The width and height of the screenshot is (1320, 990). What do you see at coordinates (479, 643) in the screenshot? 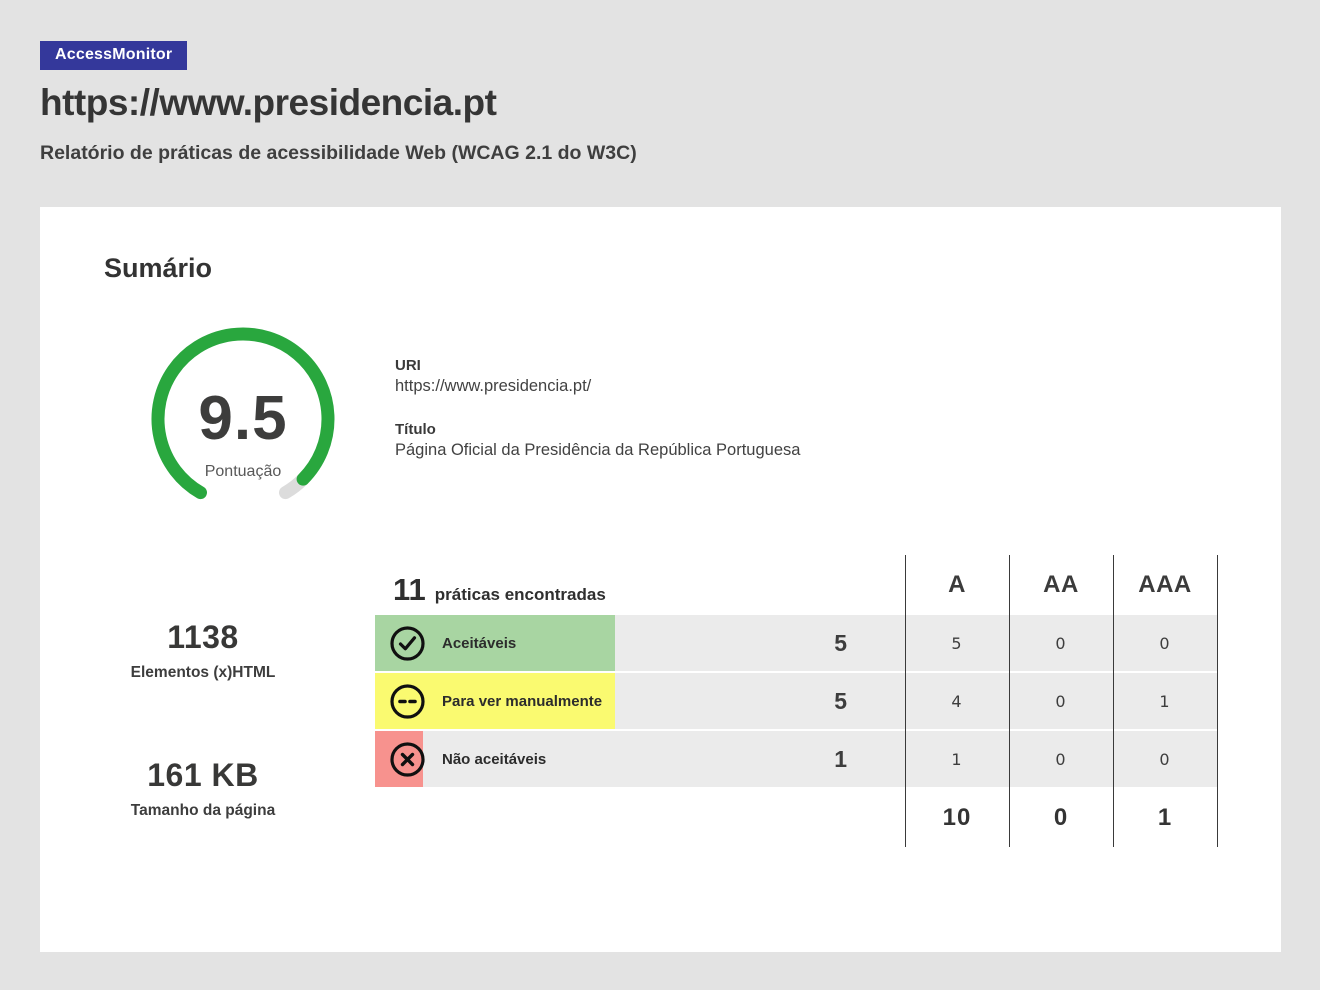
I see `practice-label: Aceitáveis` at bounding box center [479, 643].